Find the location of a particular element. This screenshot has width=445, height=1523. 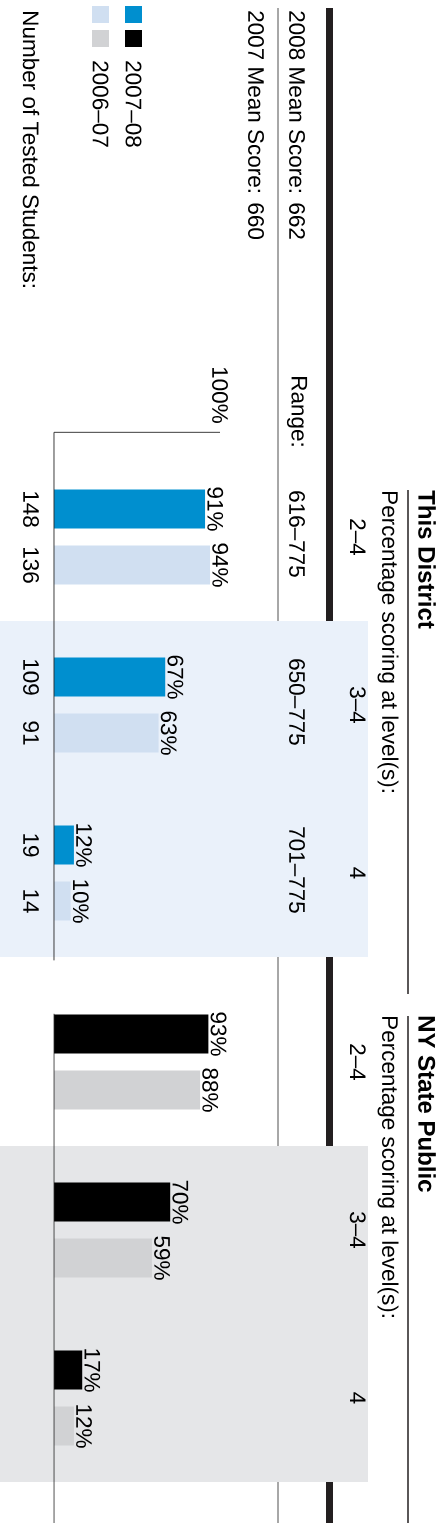

data-label: 91% is located at coordinates (215, 509).